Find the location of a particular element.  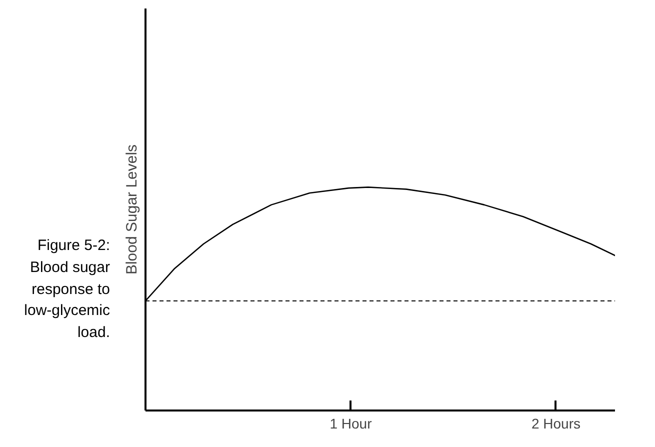

x-tick-label: 1 Hour is located at coordinates (351, 424).